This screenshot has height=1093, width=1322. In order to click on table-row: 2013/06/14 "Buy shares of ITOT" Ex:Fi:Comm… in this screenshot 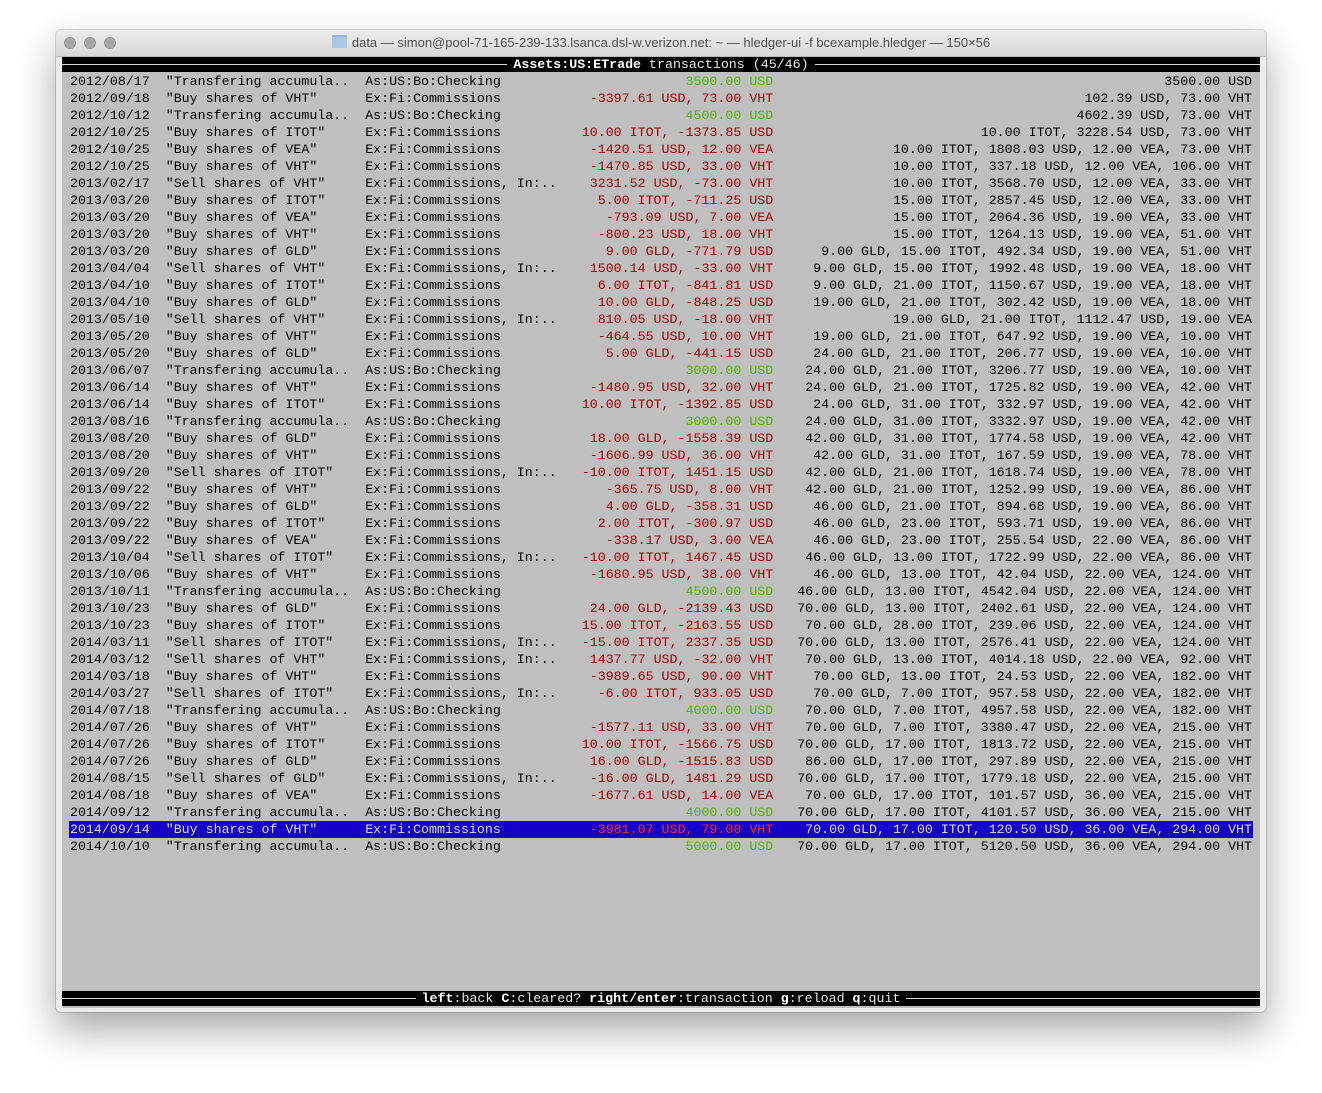, I will do `click(661, 404)`.